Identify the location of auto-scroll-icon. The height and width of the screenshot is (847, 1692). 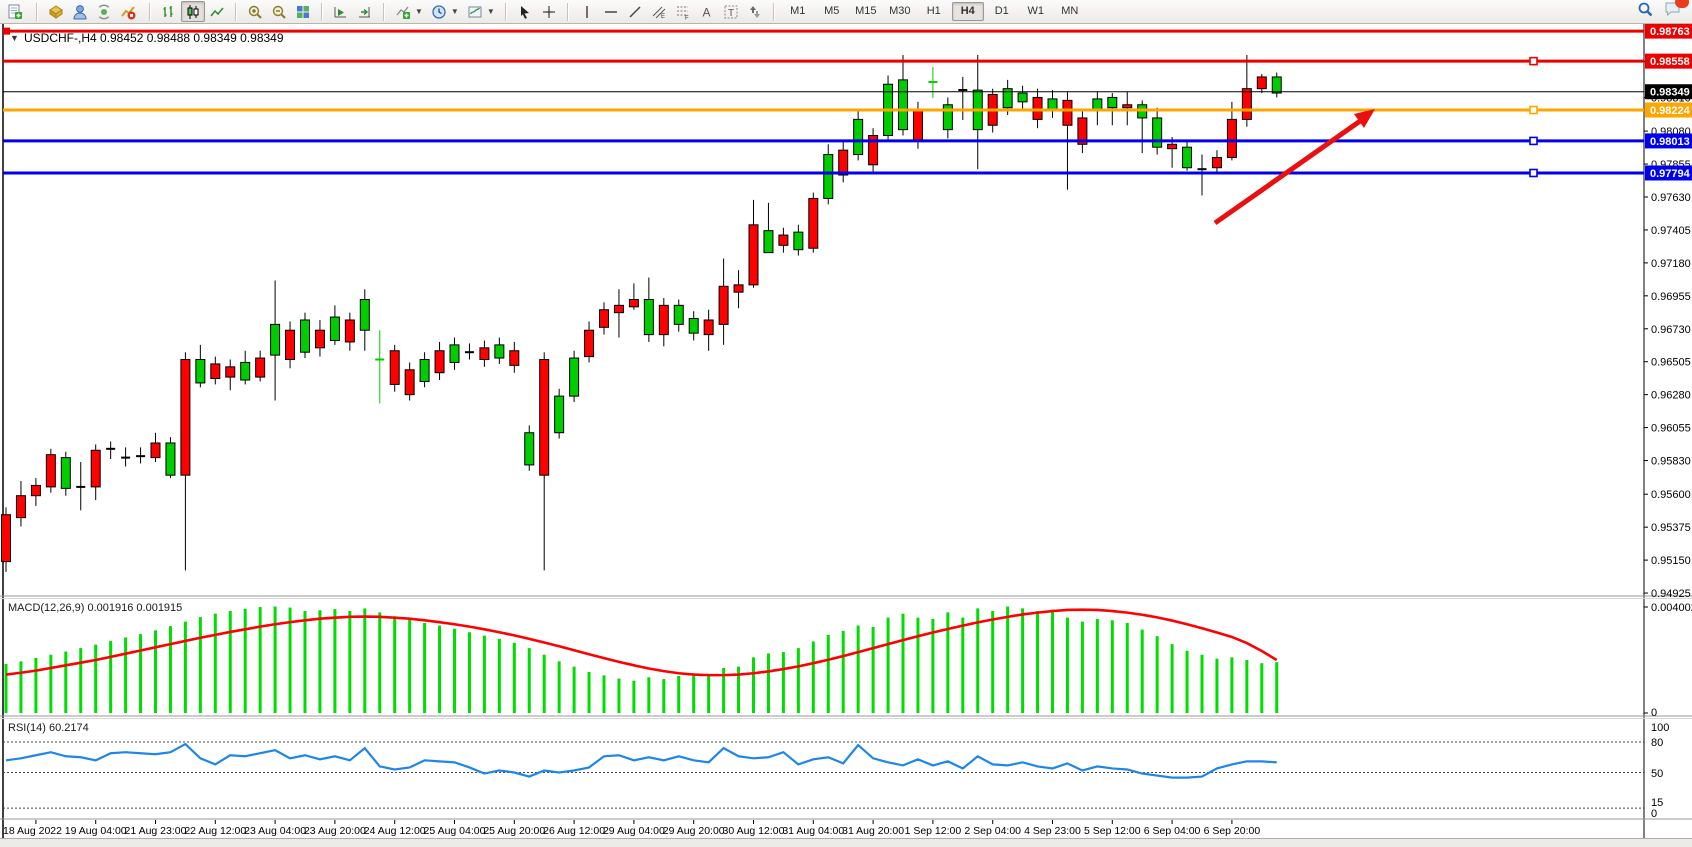
(341, 12).